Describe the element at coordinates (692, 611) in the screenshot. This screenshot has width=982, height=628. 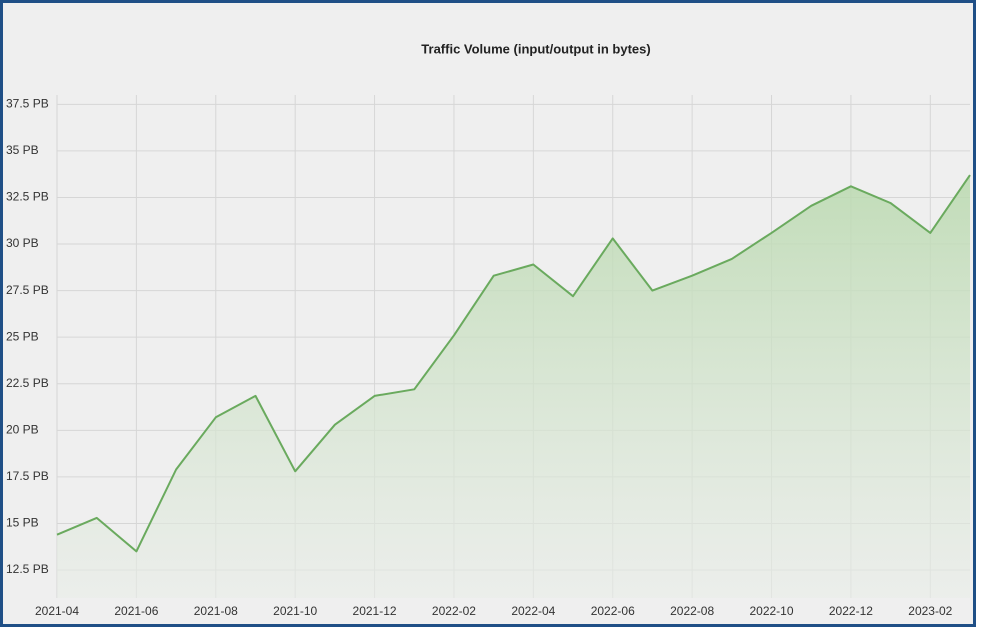
I see `x-tick-label: 2022-08` at that location.